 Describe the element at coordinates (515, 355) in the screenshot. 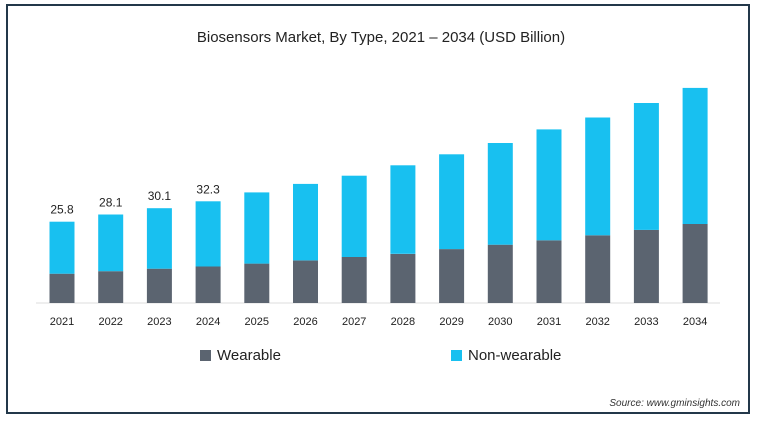

I see `legend-label-non-wearable: Non-wearable` at that location.